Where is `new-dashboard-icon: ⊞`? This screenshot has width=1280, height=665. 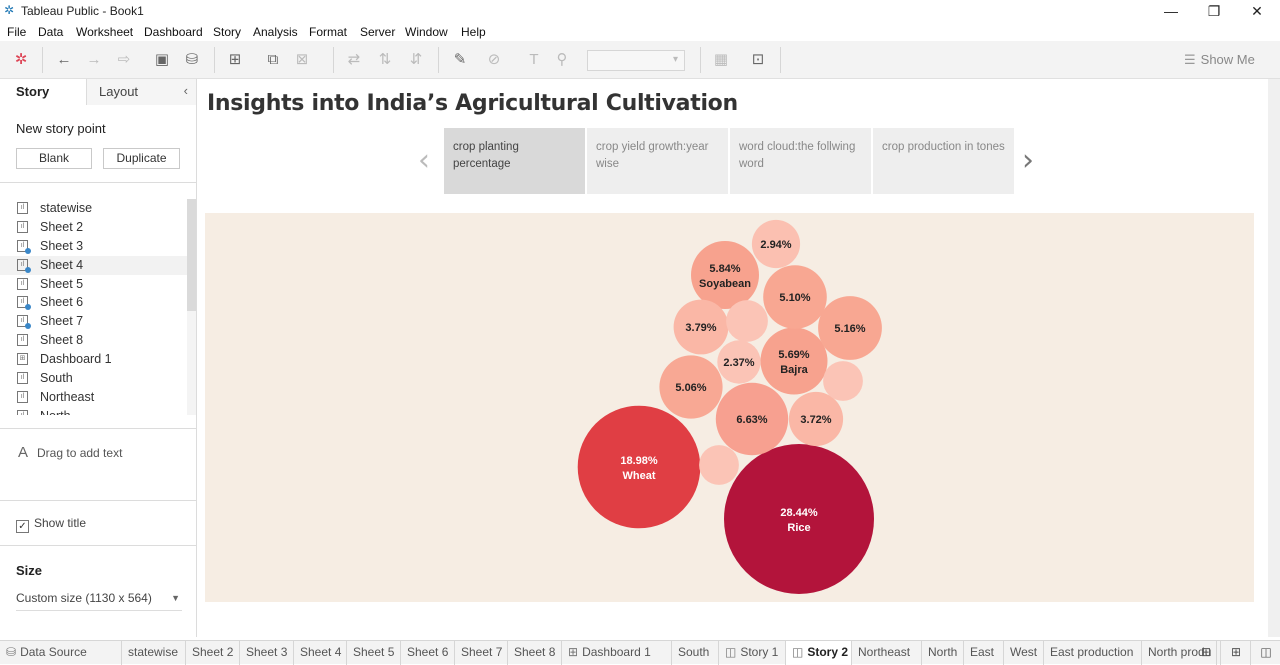
new-dashboard-icon: ⊞ is located at coordinates (1236, 653).